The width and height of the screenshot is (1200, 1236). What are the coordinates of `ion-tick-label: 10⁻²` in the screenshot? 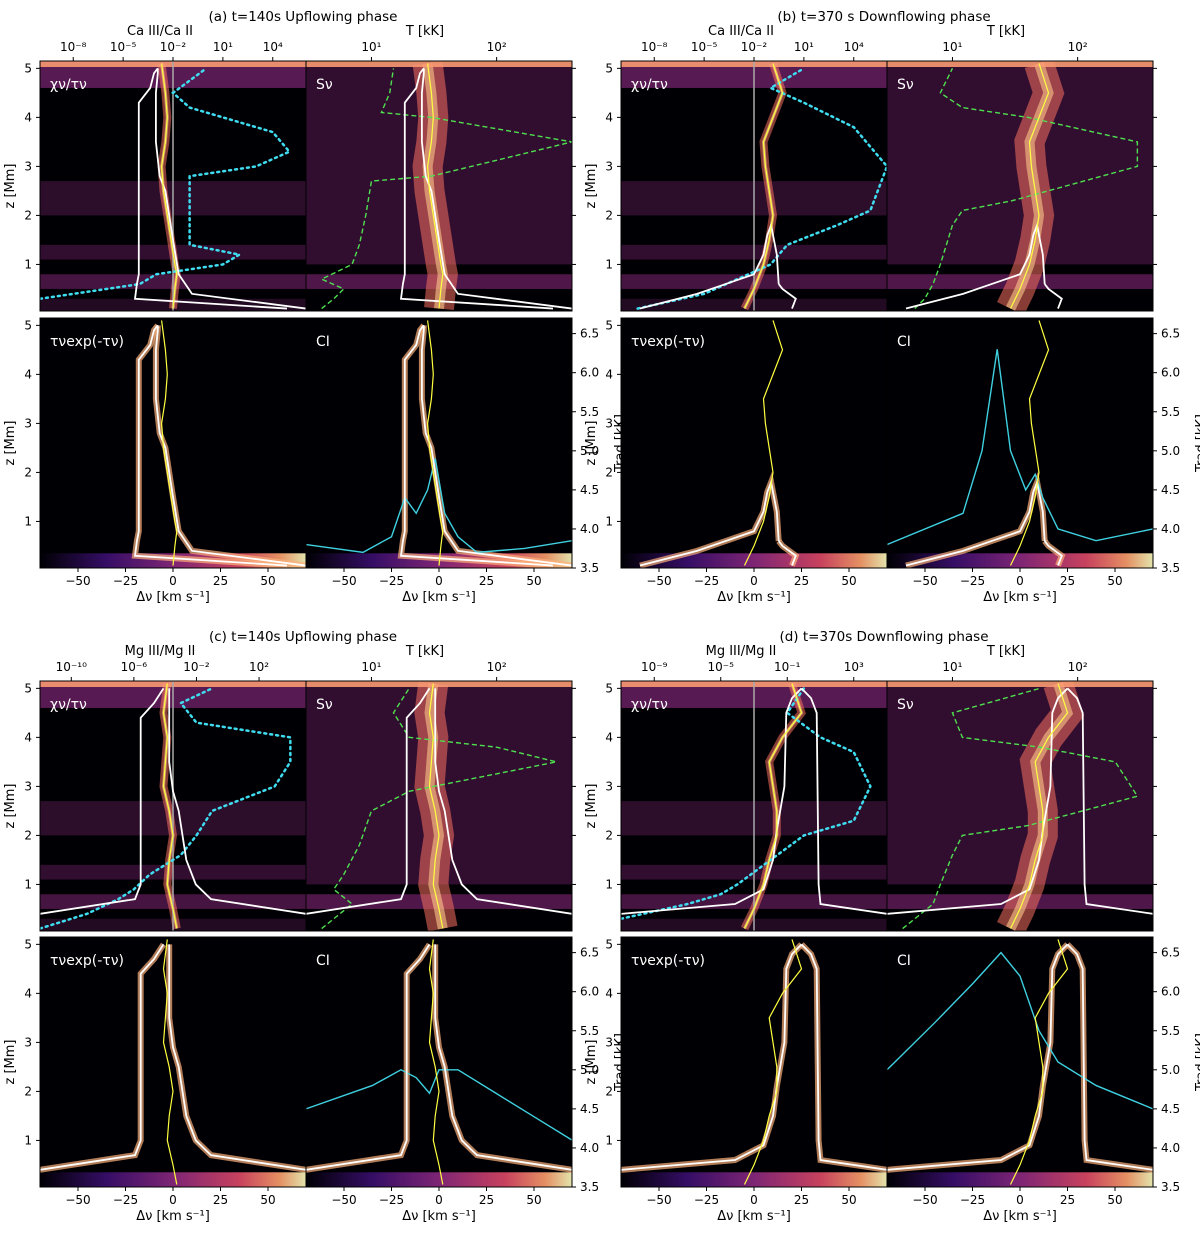 It's located at (196, 667).